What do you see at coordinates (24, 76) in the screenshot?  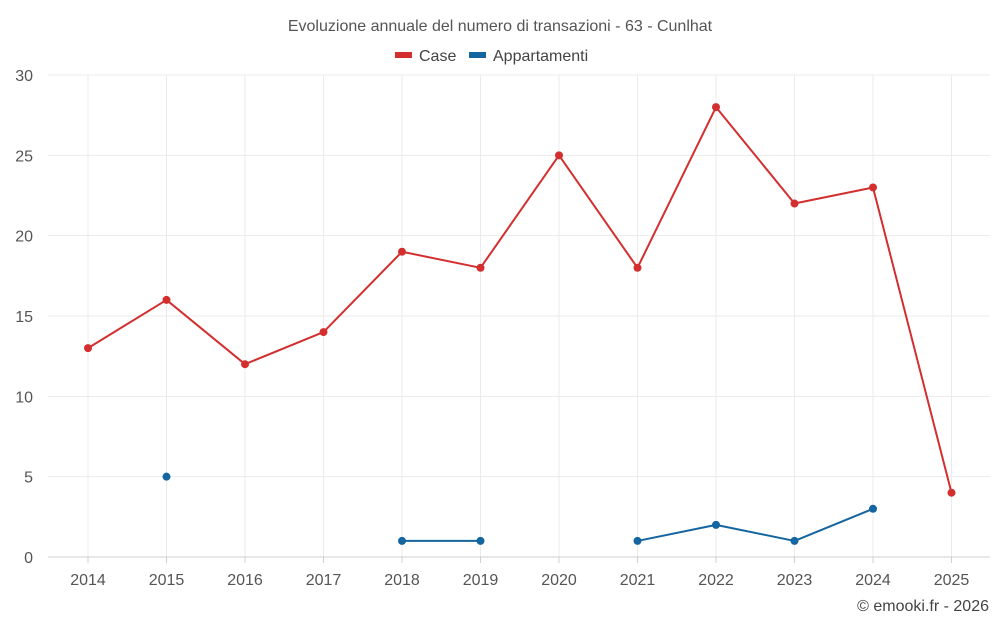 I see `y-tick-label: 30` at bounding box center [24, 76].